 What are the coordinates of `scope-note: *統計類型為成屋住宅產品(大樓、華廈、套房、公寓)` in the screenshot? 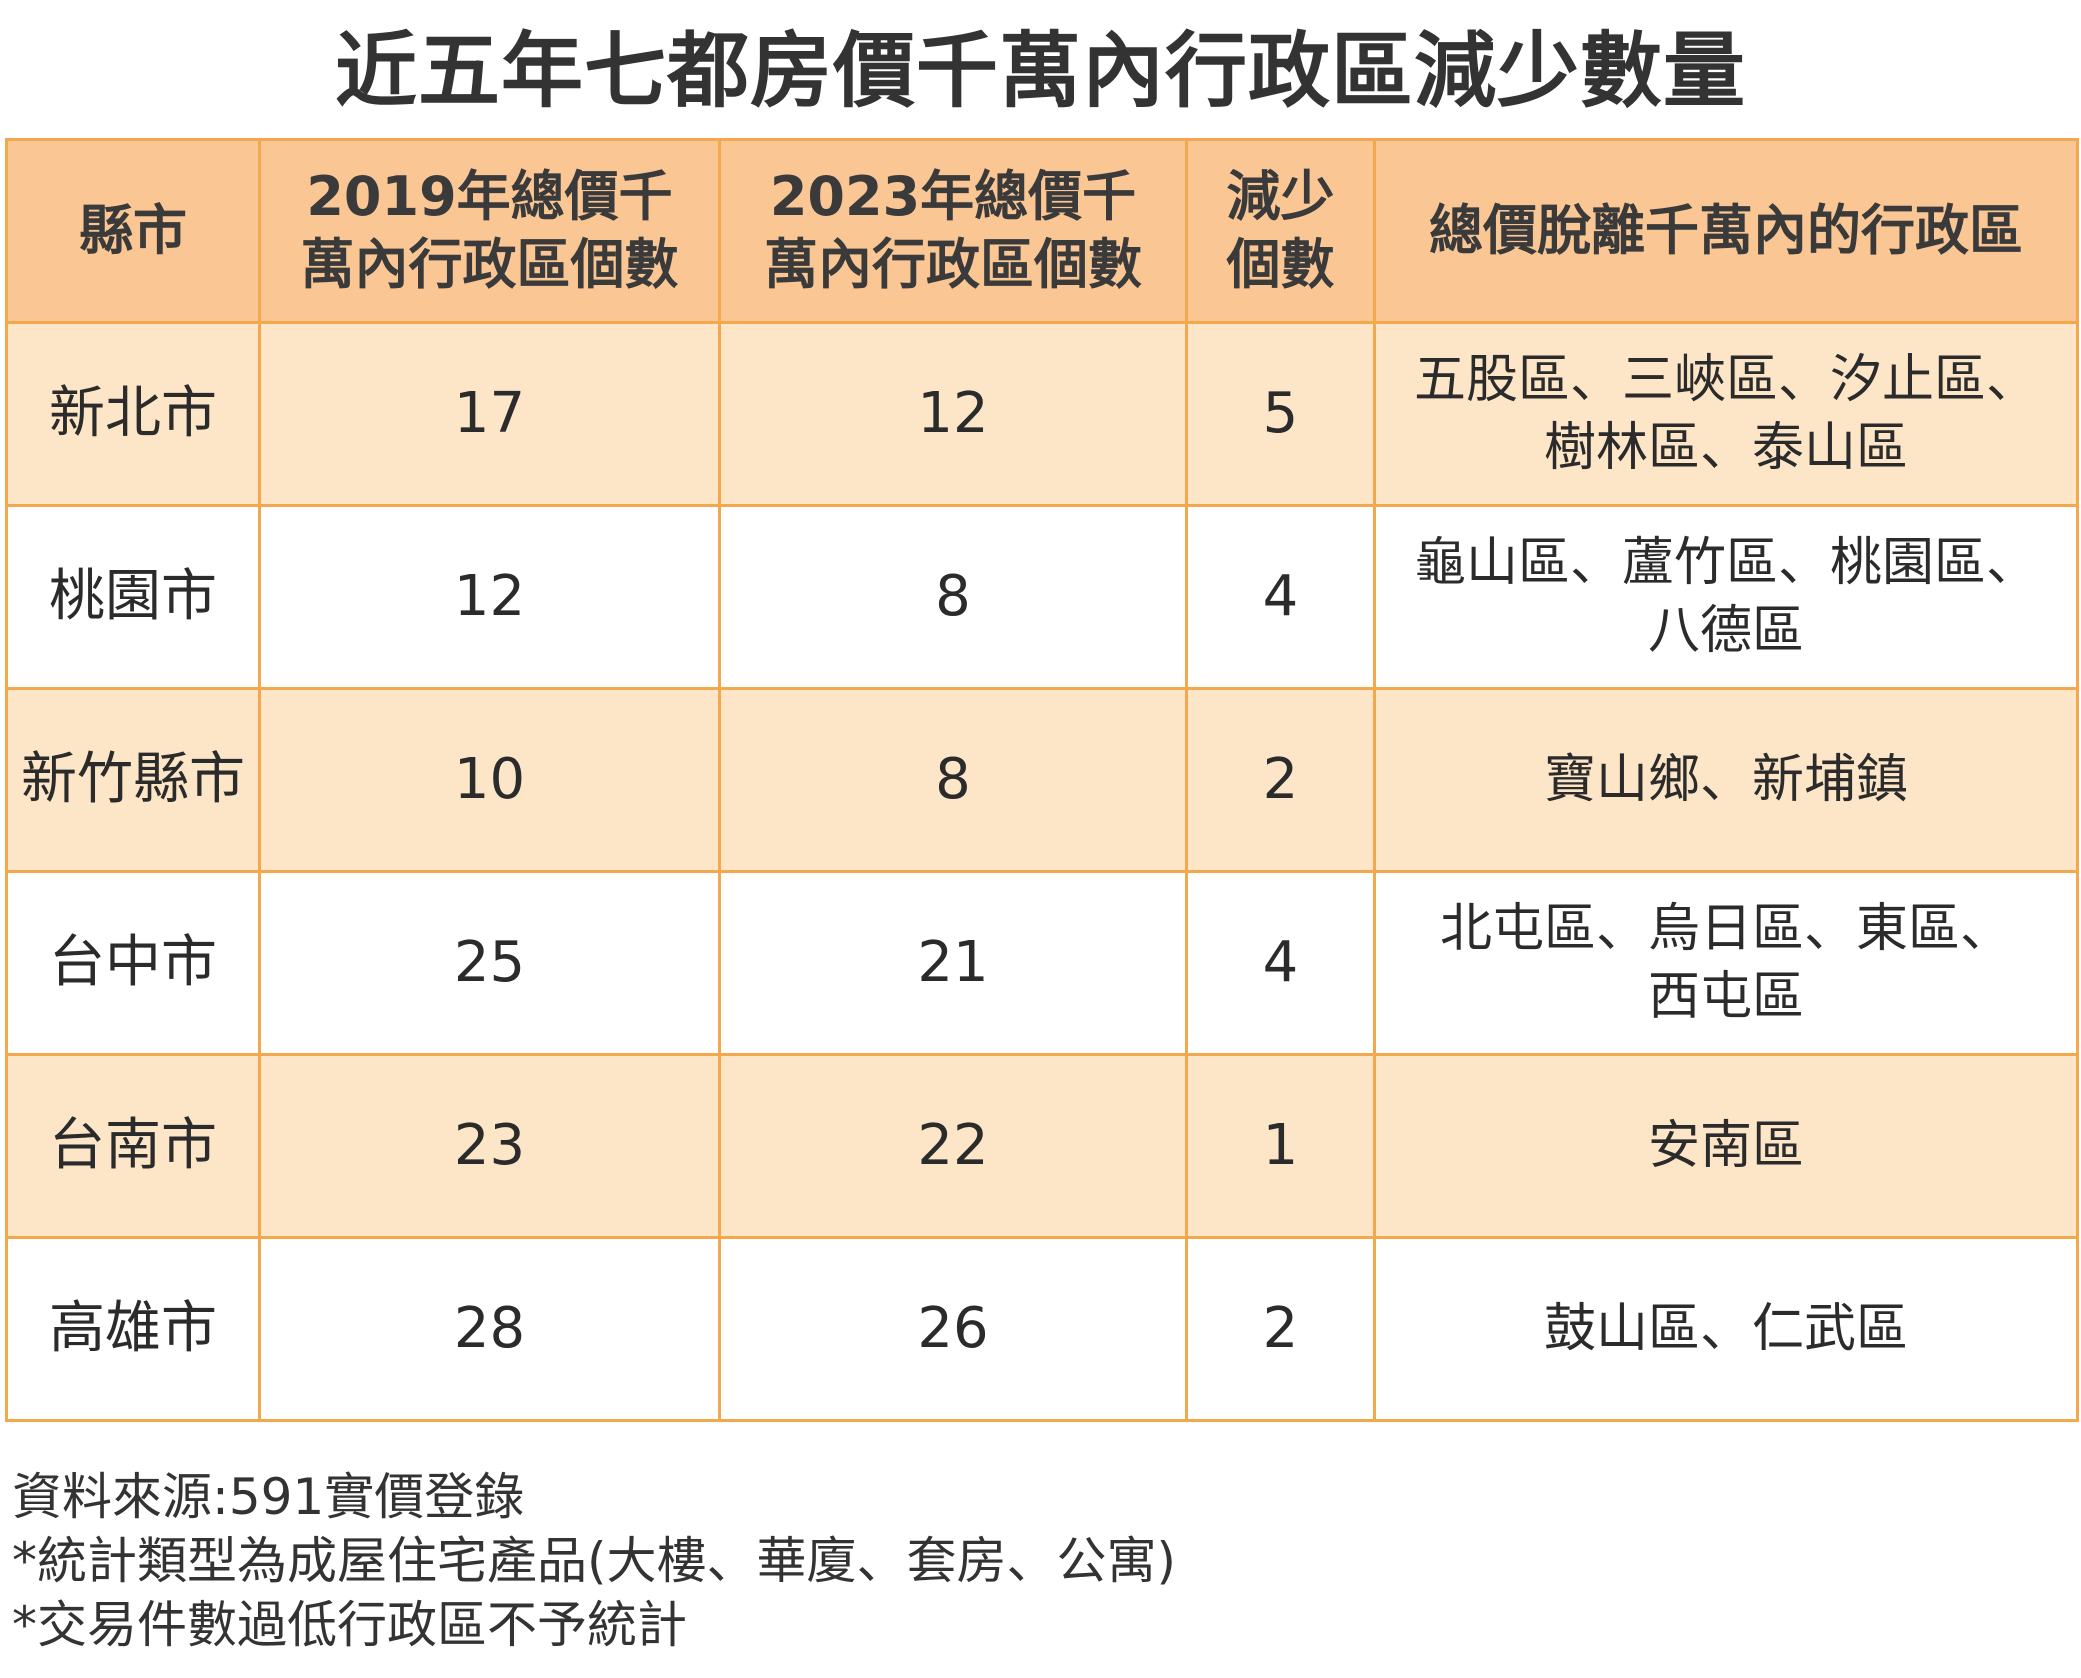 It's located at (594, 1561).